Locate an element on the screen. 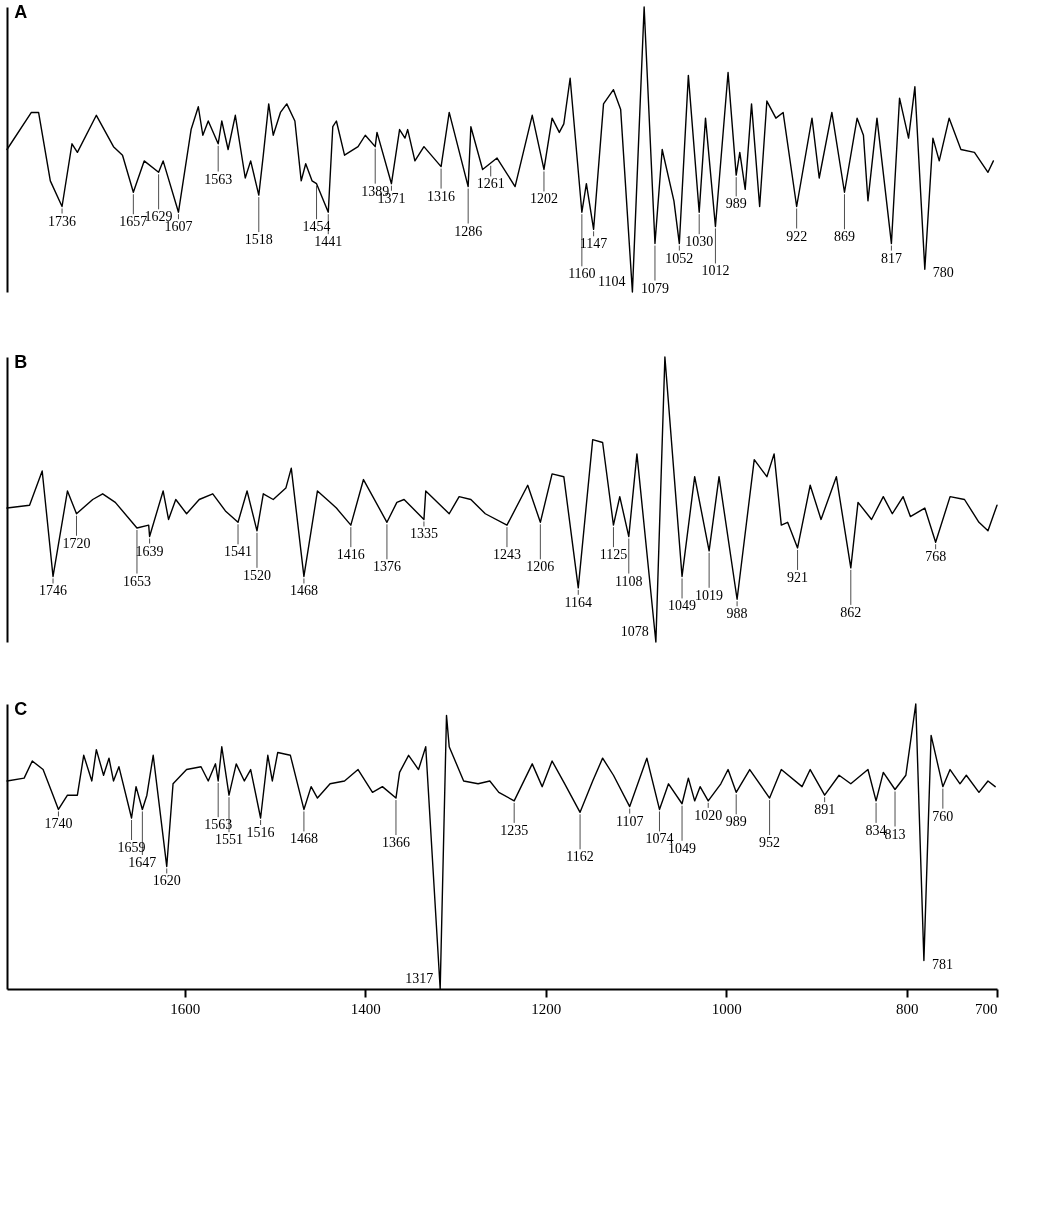  chart-title: C is located at coordinates (21, 709).